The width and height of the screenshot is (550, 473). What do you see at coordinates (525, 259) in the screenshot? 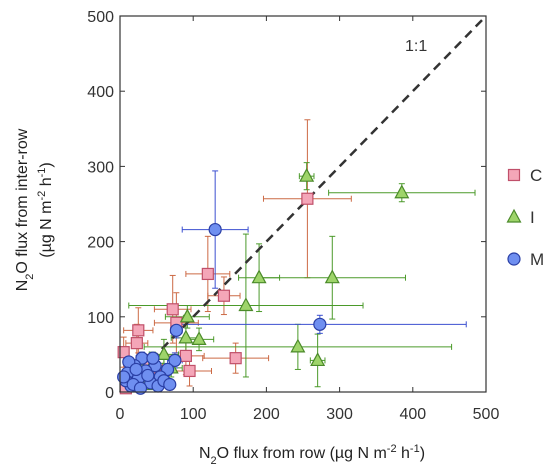
I see `legend-item-m: M` at bounding box center [525, 259].